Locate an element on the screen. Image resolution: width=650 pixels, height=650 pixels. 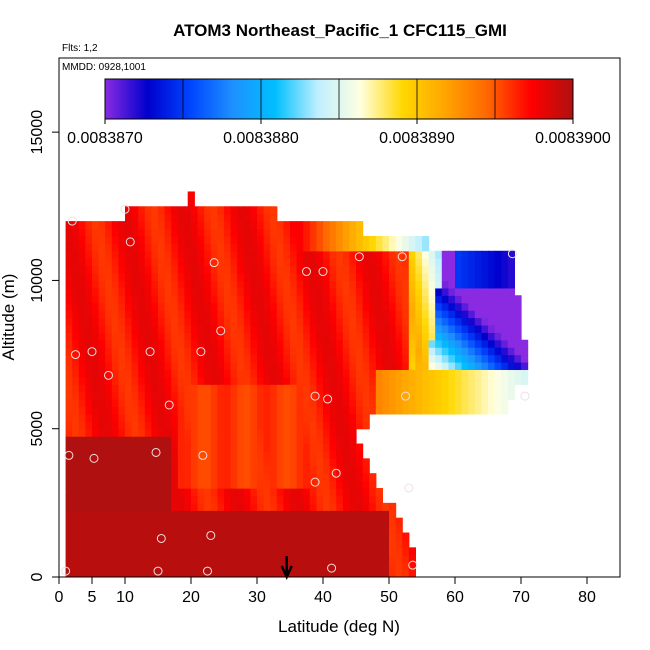
colorbar-tick-label: 0.0083880 is located at coordinates (261, 138).